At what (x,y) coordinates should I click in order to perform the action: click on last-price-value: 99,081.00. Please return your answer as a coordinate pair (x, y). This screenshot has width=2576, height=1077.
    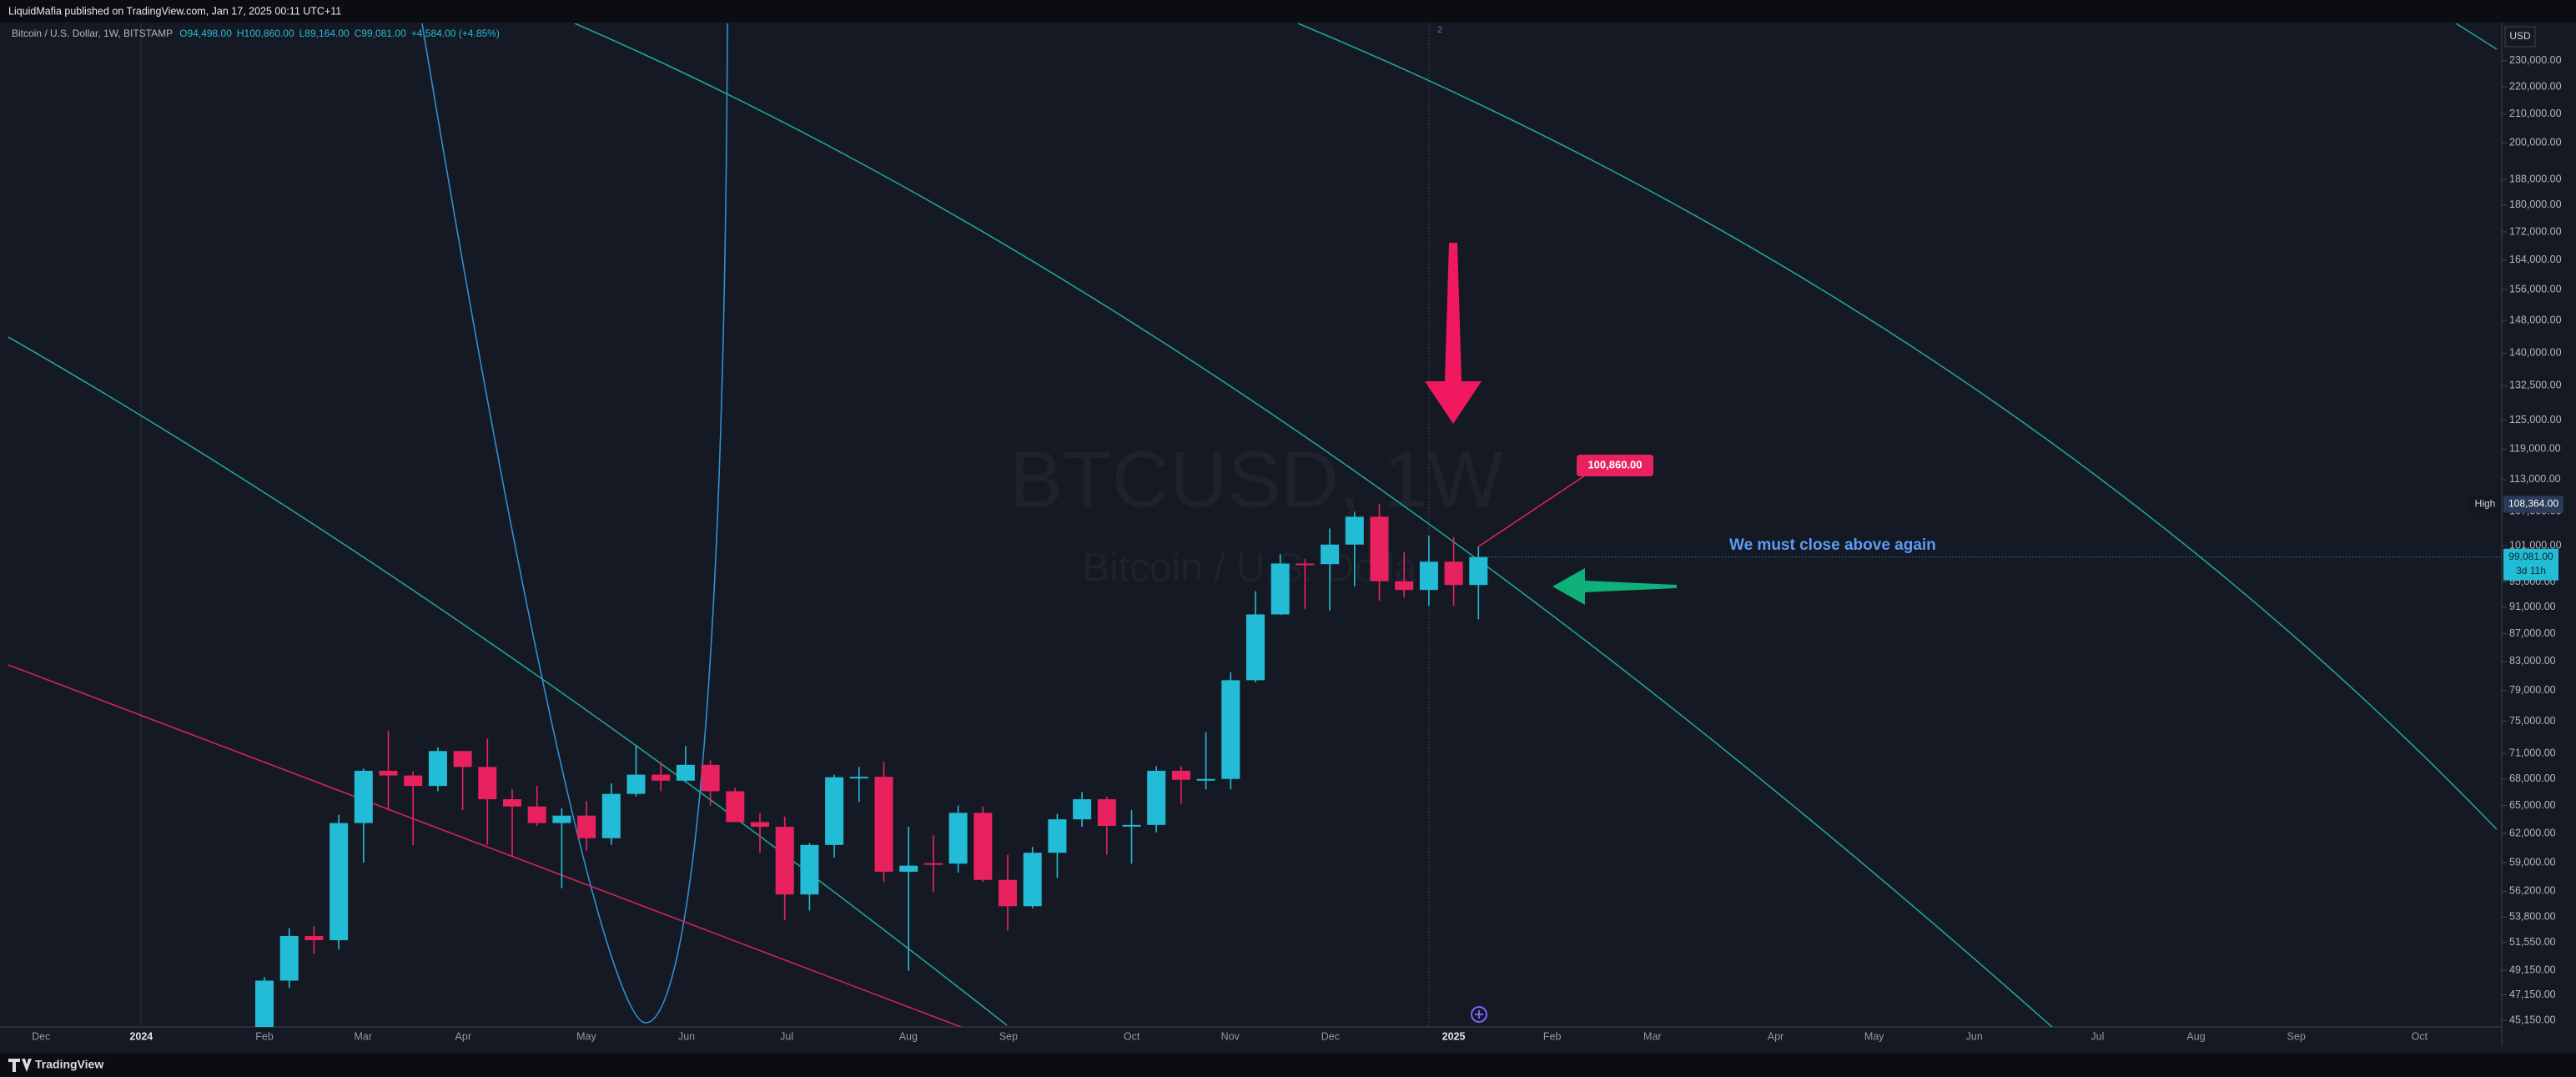
    Looking at the image, I should click on (2530, 556).